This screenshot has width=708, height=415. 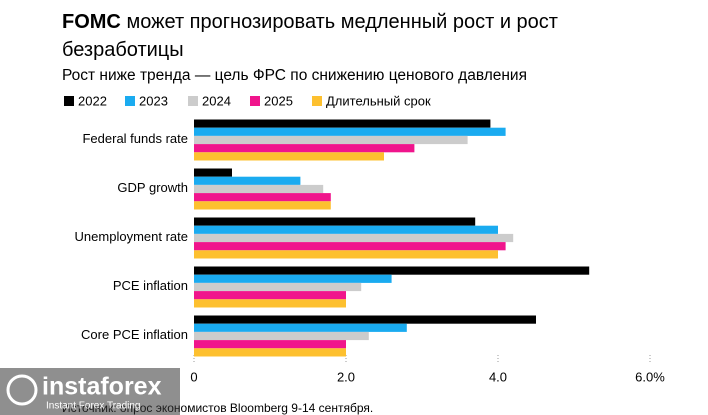 What do you see at coordinates (22, 390) in the screenshot?
I see `watermark-logo` at bounding box center [22, 390].